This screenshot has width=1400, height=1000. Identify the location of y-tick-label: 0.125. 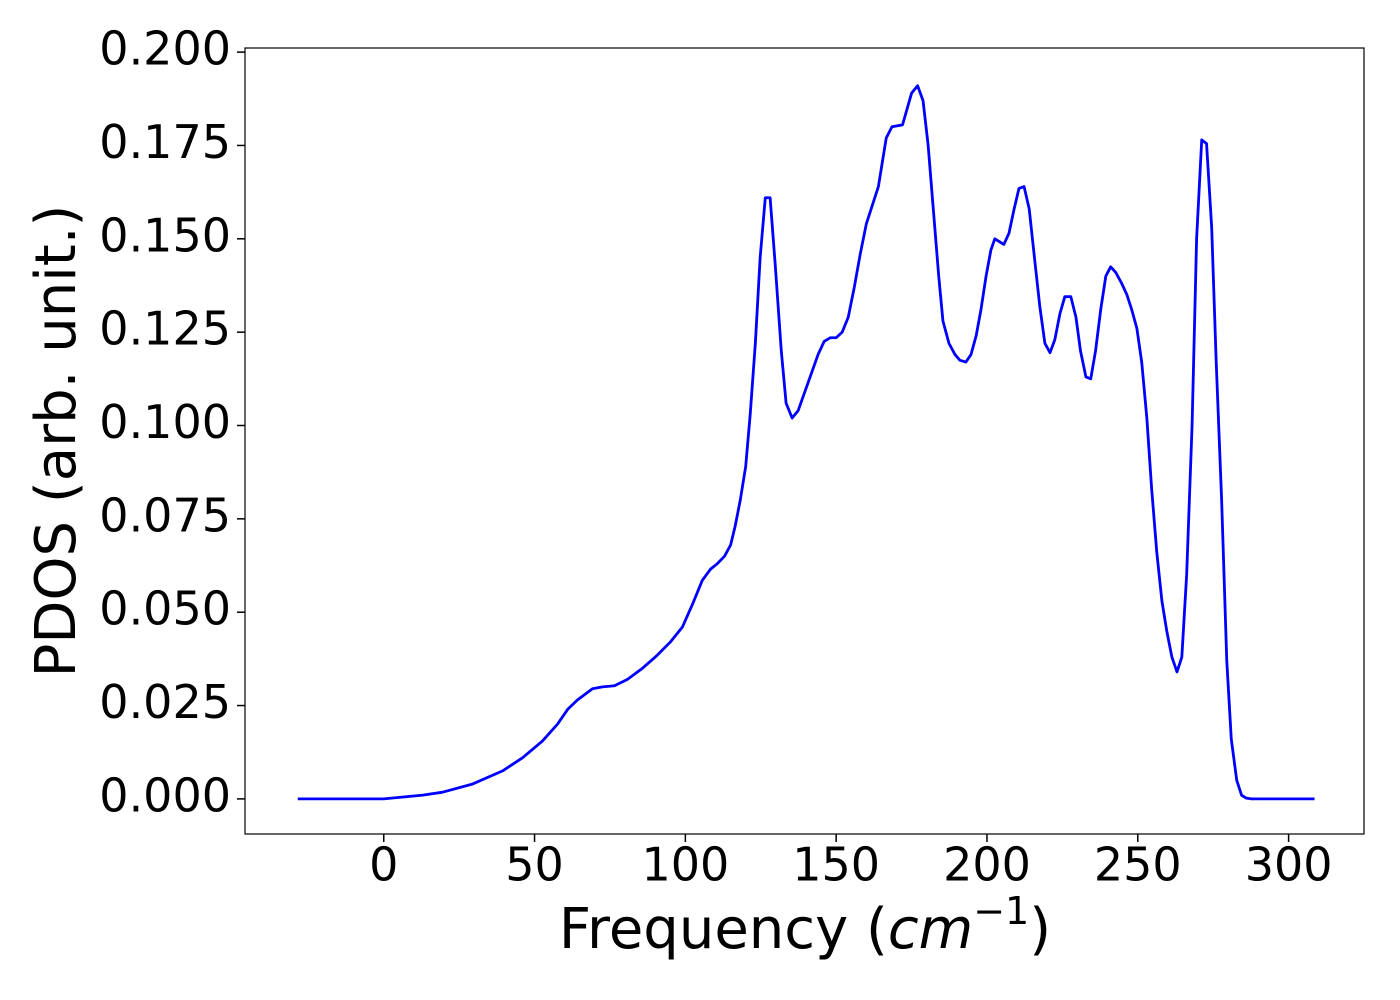
(165, 329).